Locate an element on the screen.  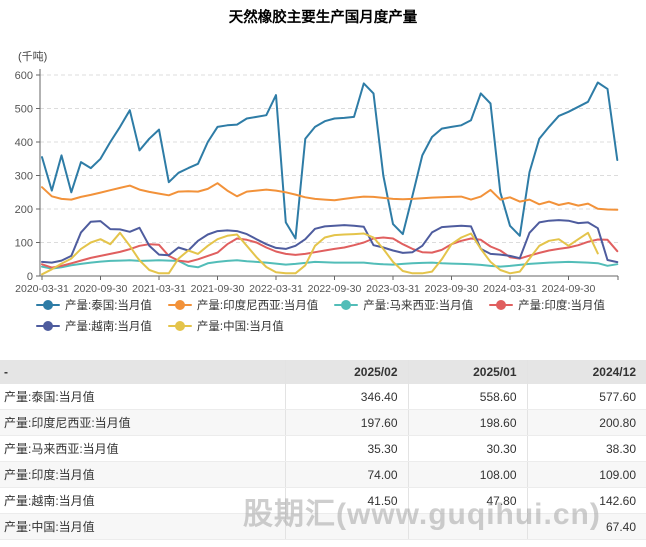
row-value: 35.30 is located at coordinates (346, 448).